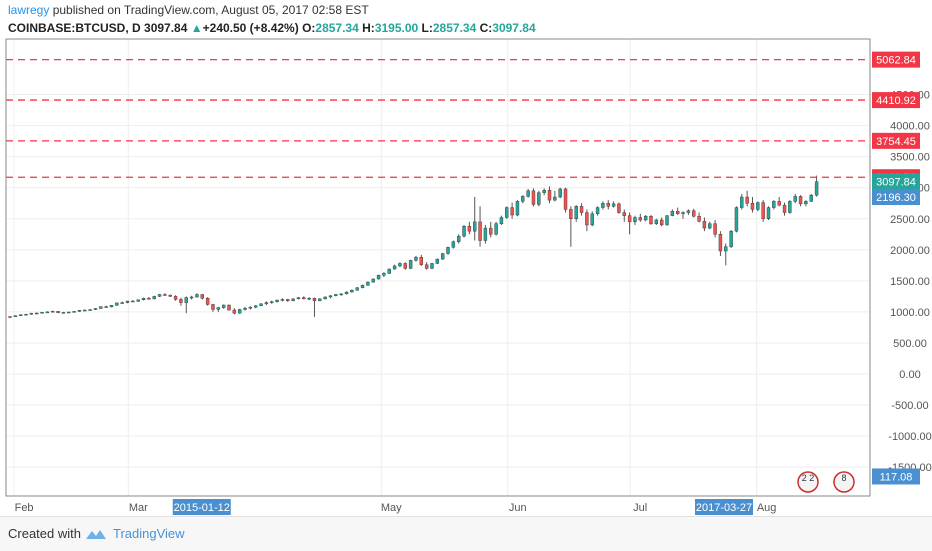 The height and width of the screenshot is (551, 932). What do you see at coordinates (337, 28) in the screenshot?
I see `open-value: 2857.34` at bounding box center [337, 28].